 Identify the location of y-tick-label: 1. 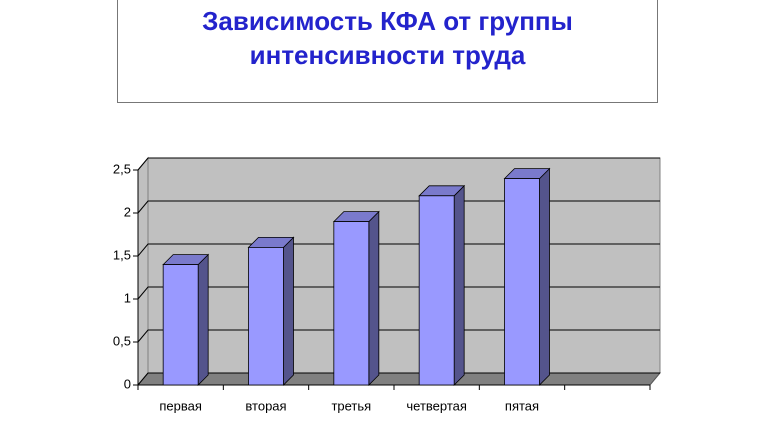
(127, 297).